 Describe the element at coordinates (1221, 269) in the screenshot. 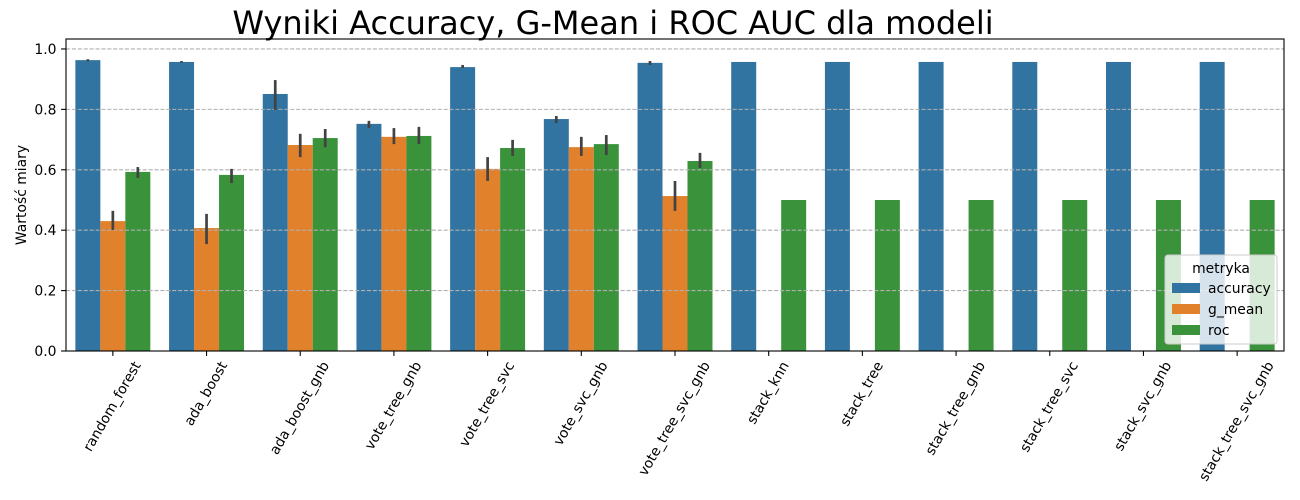

I see `legend-title: metryka` at that location.